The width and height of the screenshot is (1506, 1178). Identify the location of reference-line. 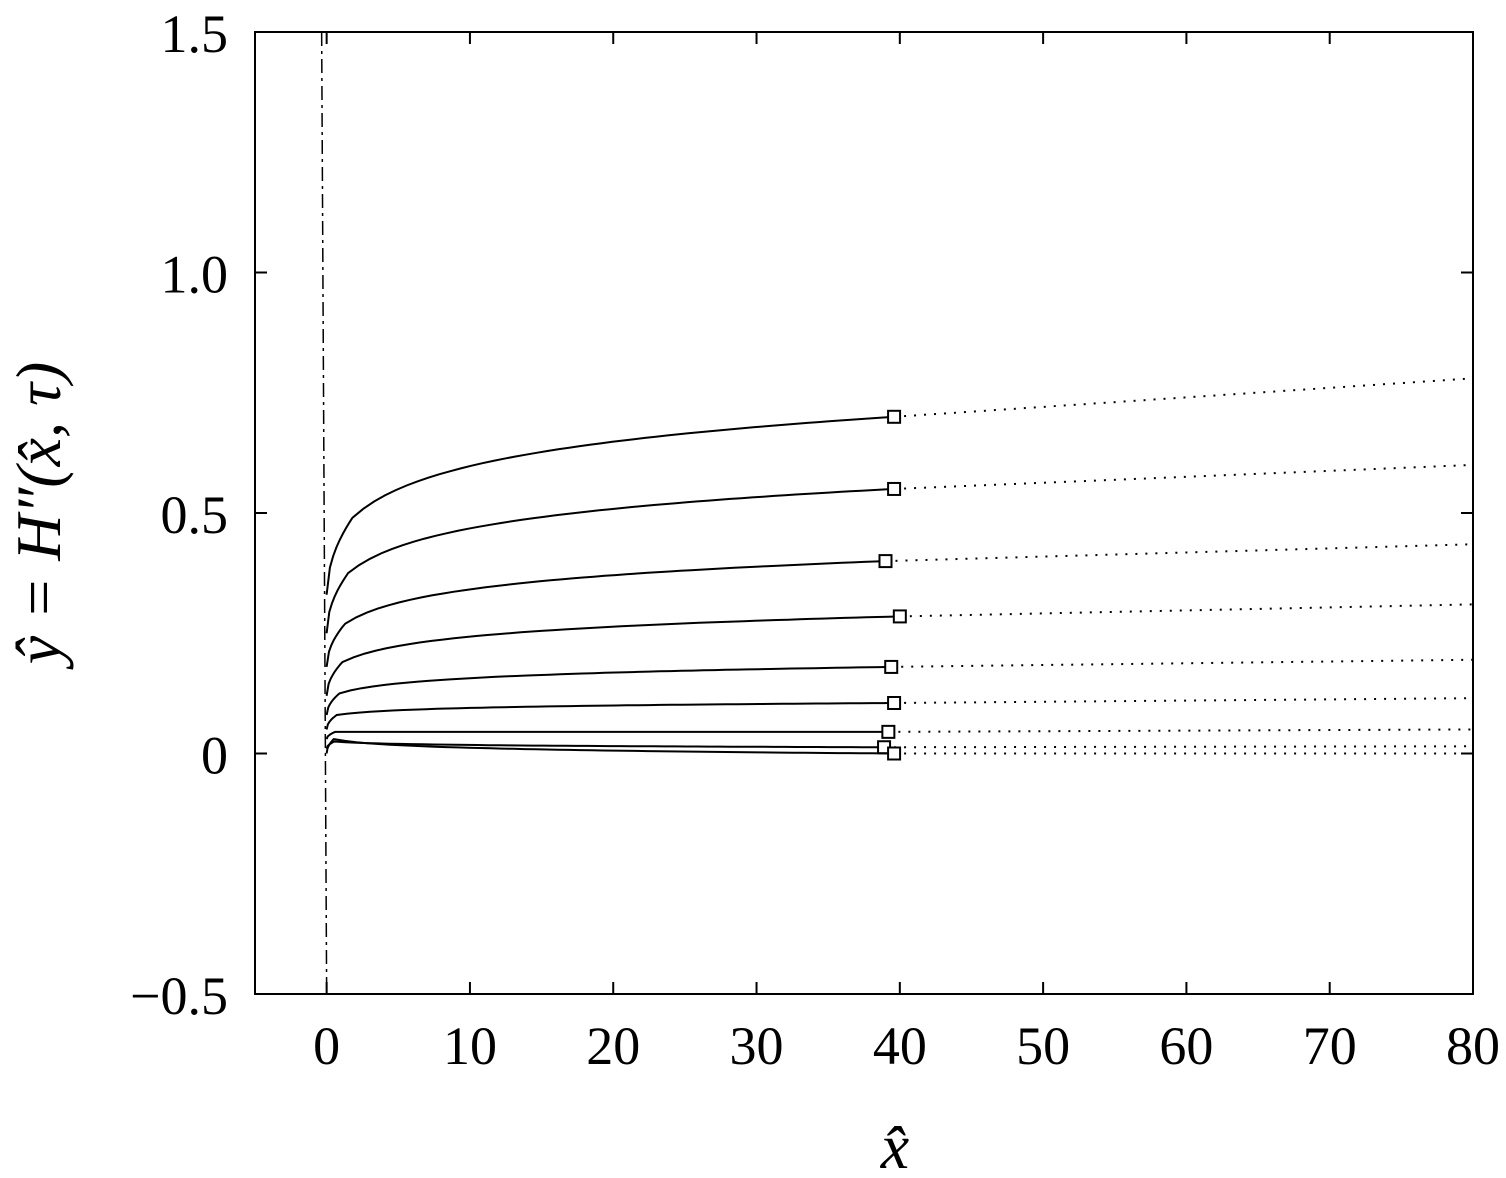
(324, 513).